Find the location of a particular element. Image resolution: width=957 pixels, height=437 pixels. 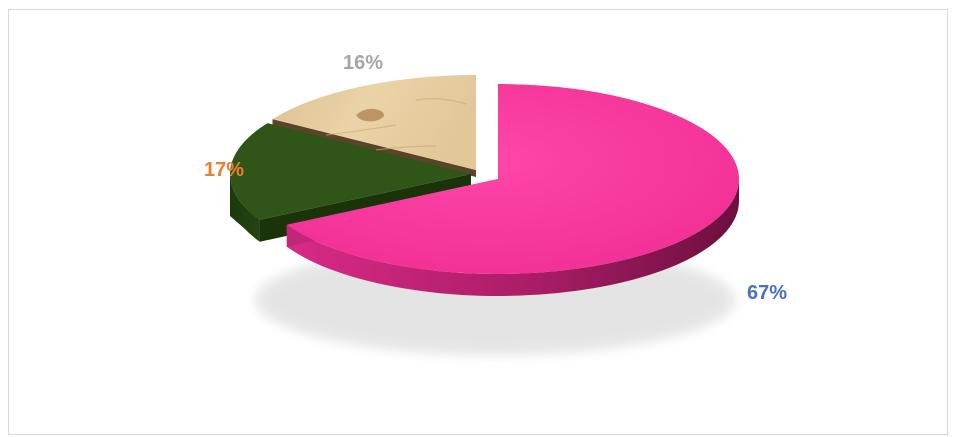

pie-slice-edge is located at coordinates (245, 208).